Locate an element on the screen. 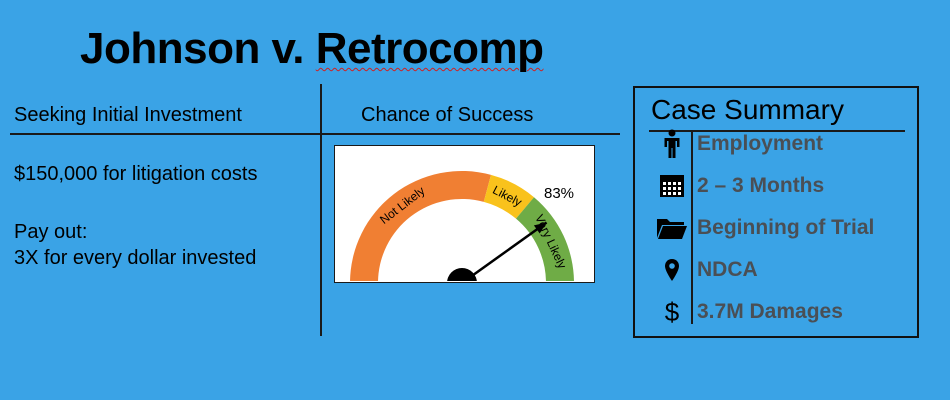  summary-item-duration: 2 – 3 Months is located at coordinates (777, 186).